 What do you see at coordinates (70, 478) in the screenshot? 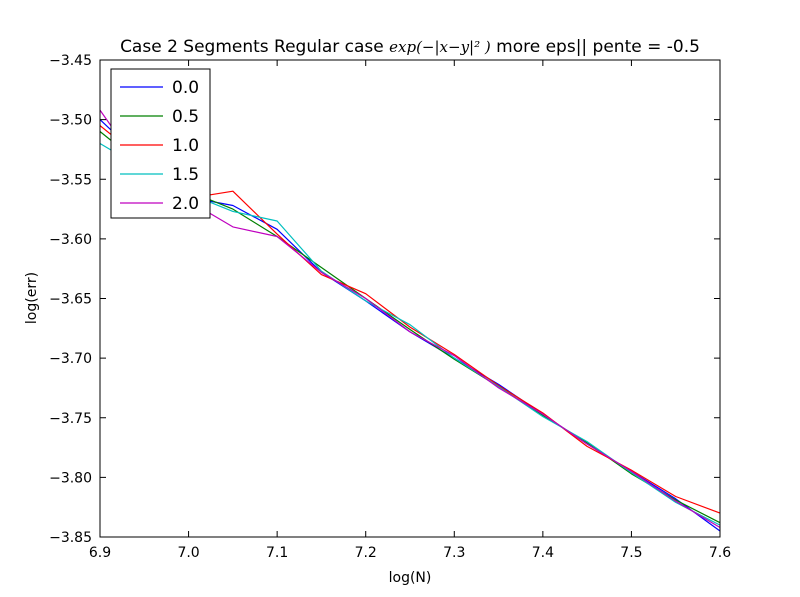
I see `y-tick-label: −3.80` at bounding box center [70, 478].